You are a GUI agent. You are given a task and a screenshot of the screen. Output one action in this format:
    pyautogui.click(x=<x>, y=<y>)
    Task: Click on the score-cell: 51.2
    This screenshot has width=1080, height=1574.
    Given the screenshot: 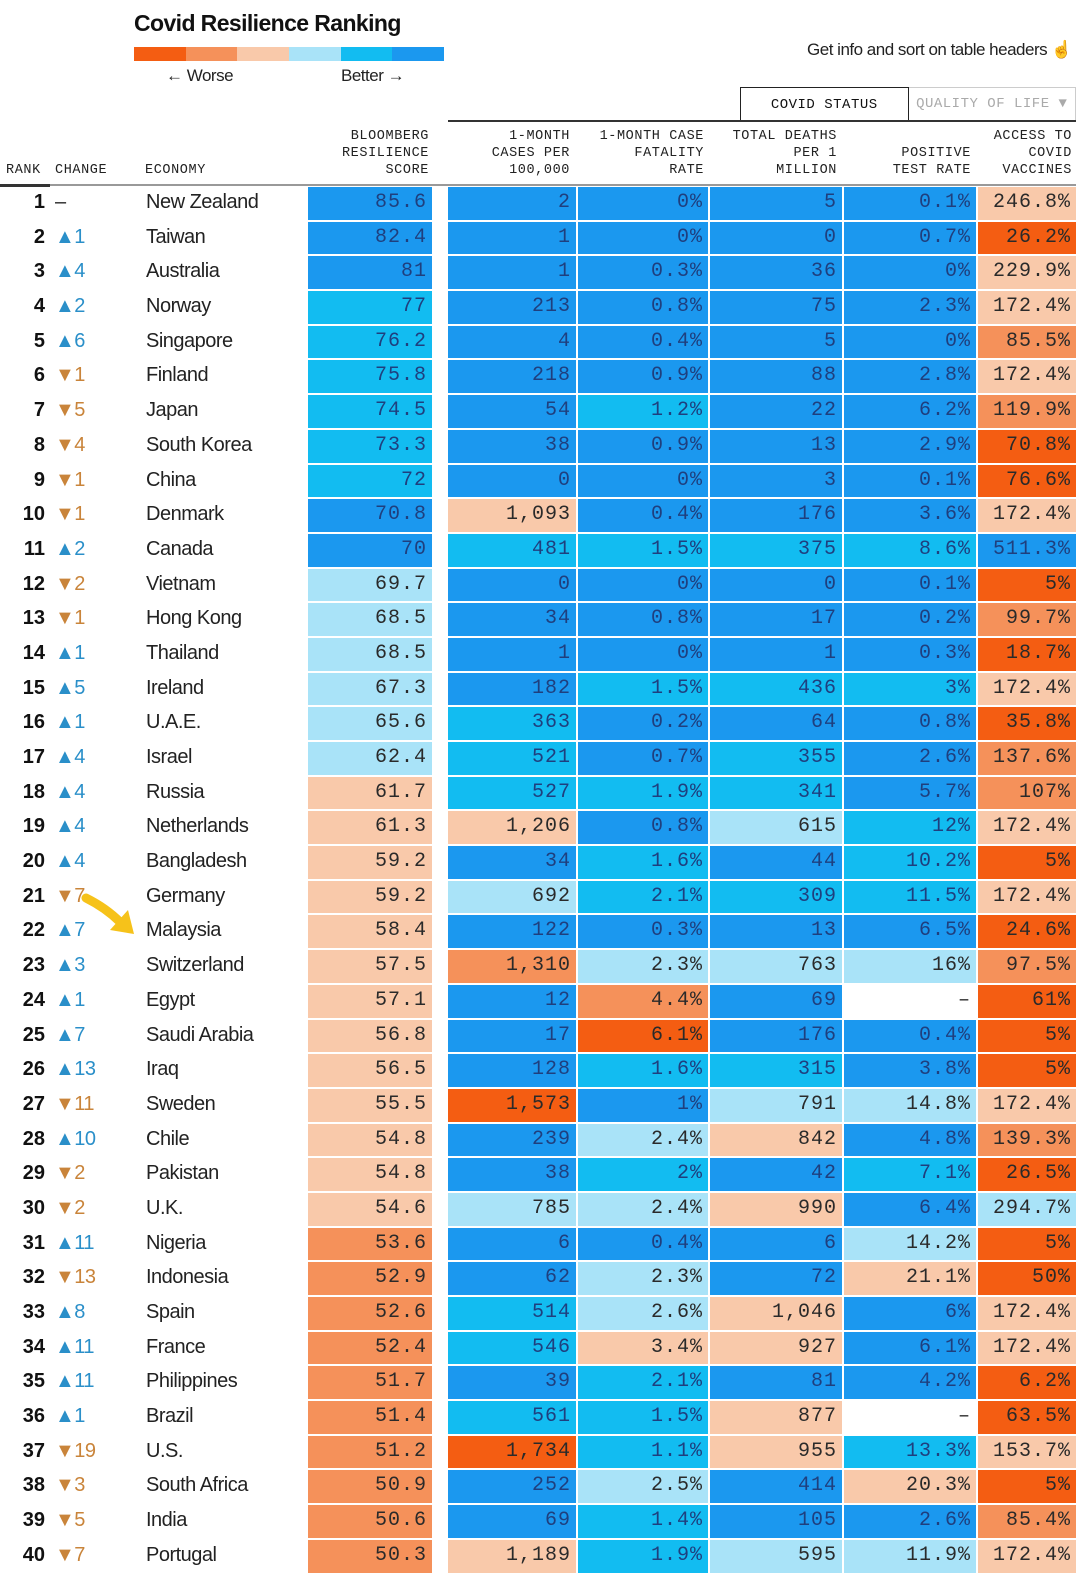 What is the action you would take?
    pyautogui.click(x=370, y=1452)
    